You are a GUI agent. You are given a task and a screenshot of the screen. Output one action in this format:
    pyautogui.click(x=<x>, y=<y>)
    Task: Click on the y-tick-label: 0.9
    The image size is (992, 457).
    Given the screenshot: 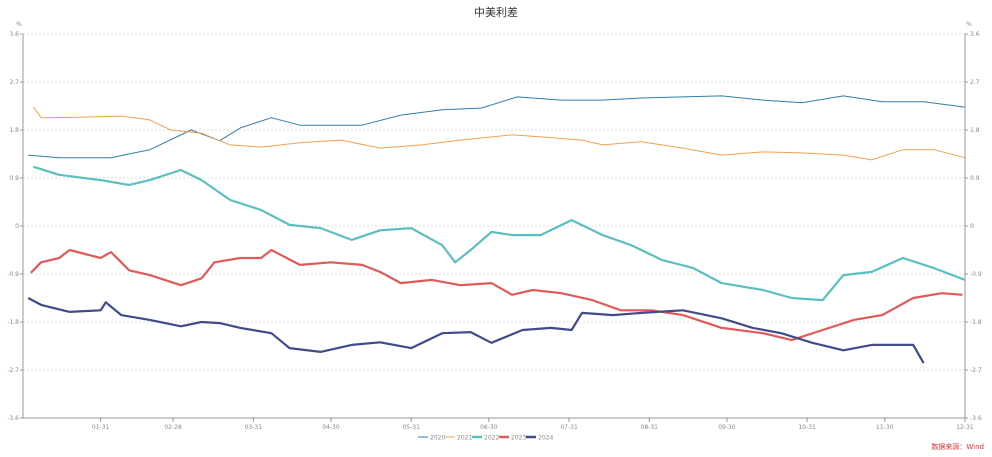 What is the action you would take?
    pyautogui.click(x=14, y=178)
    